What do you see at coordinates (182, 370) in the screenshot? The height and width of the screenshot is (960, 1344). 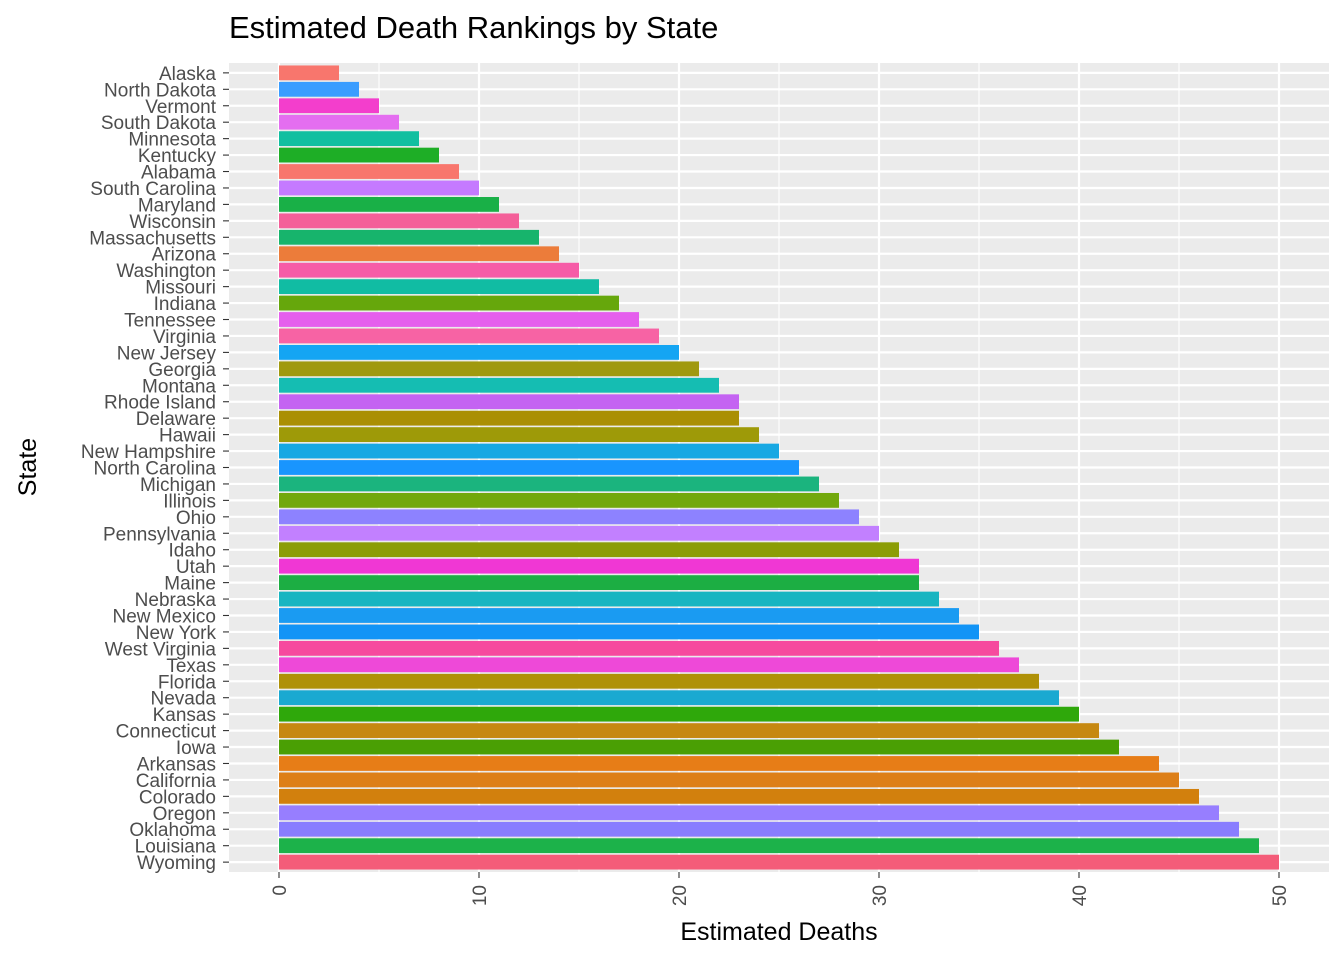 I see `y-tick-label: Georgia` at bounding box center [182, 370].